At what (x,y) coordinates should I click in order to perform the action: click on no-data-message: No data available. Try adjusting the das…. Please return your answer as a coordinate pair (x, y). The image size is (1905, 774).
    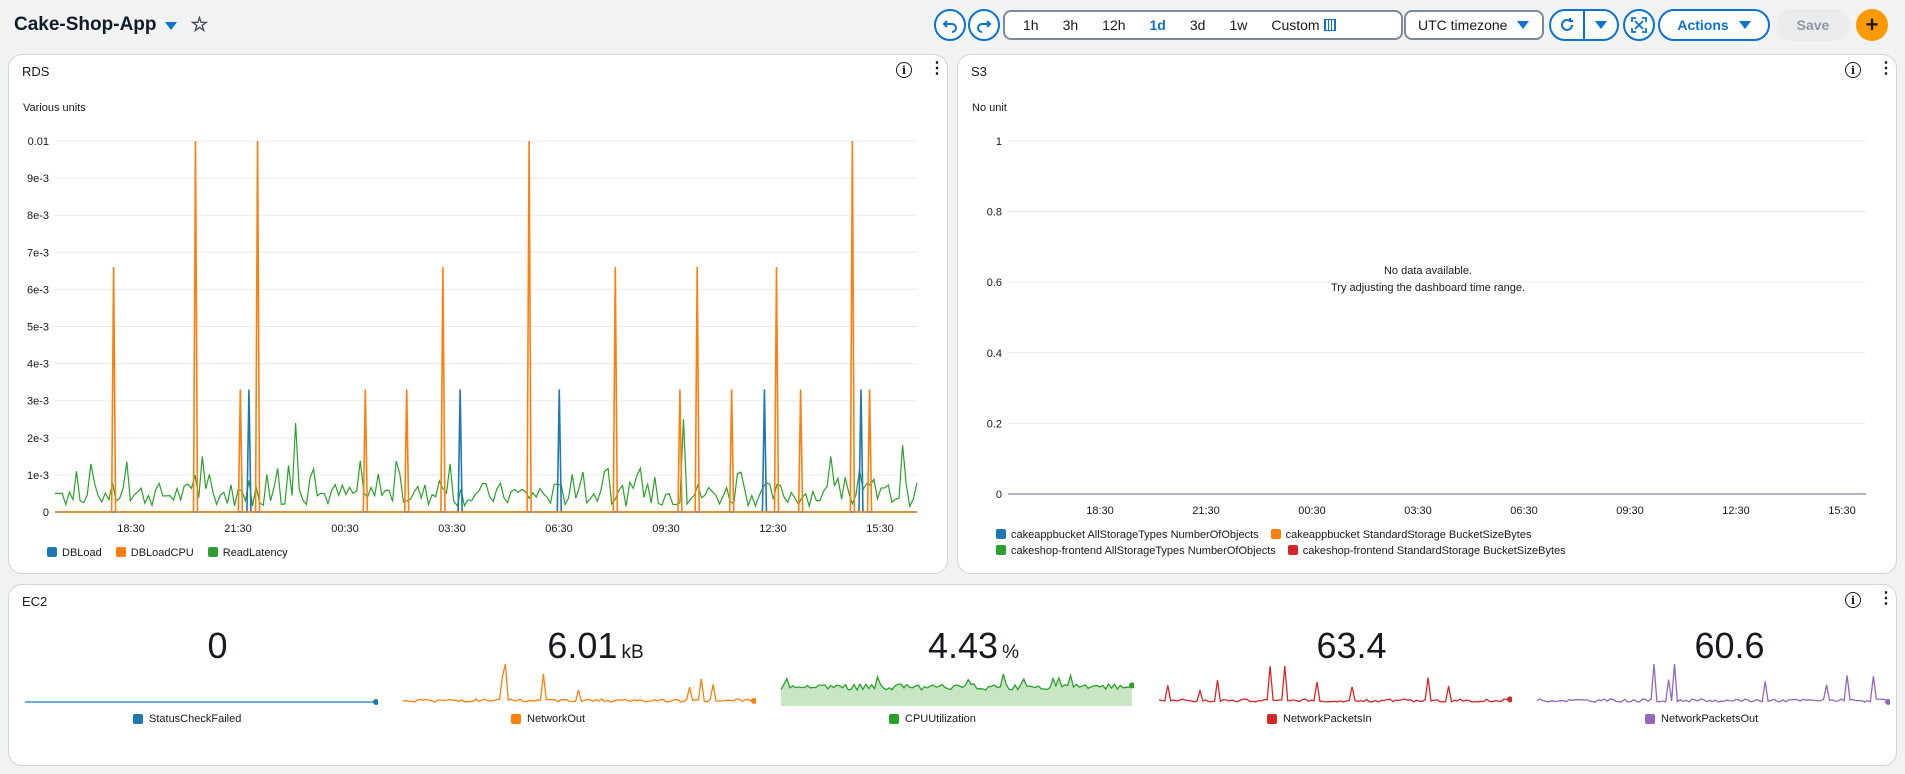
    Looking at the image, I should click on (1428, 280).